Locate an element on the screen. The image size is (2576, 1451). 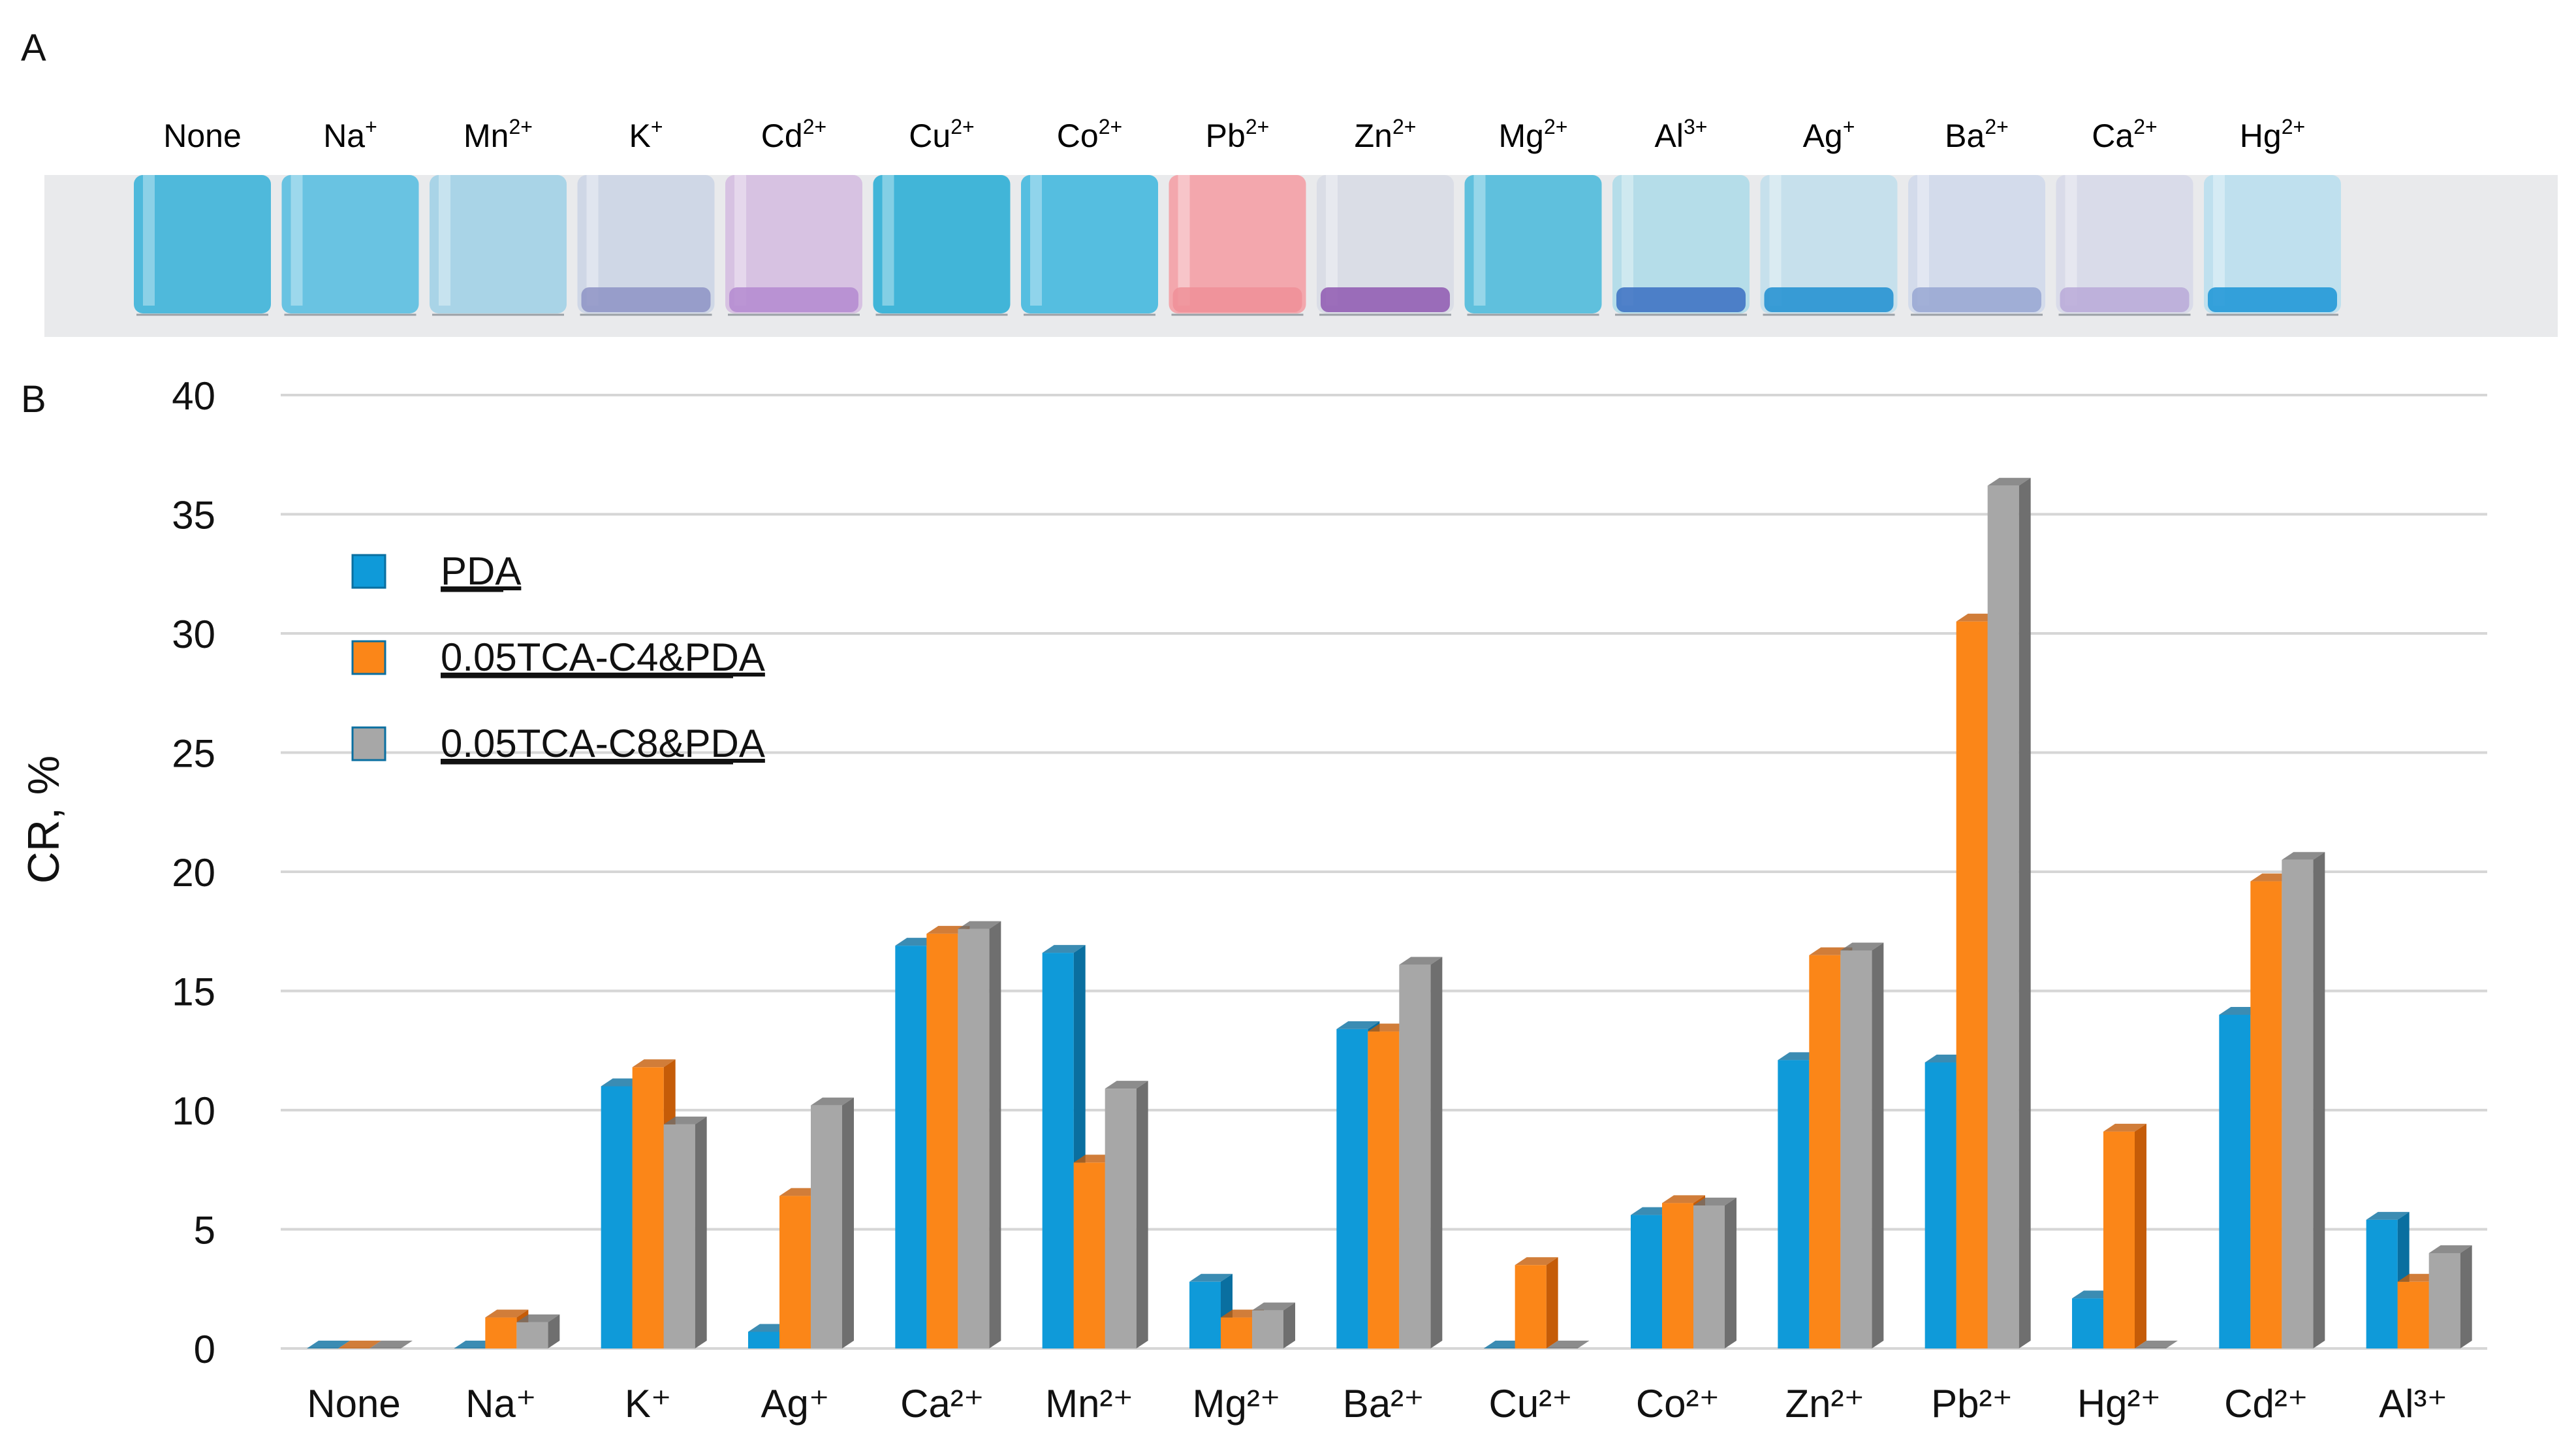
vial-label: Mn2+ is located at coordinates (498, 134).